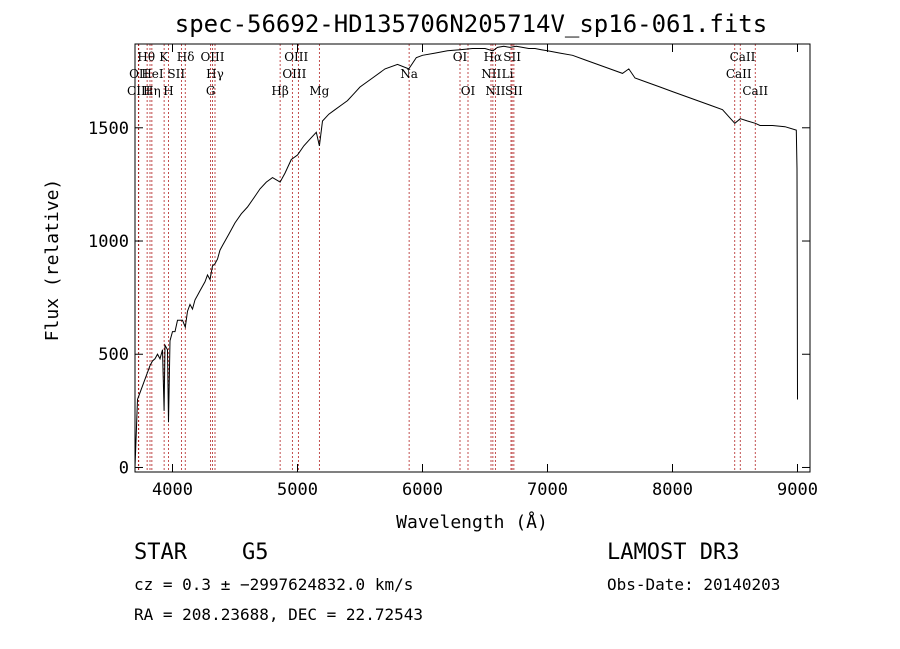 The image size is (900, 649). I want to click on observation-date: Obs-Date: 20140203, so click(694, 584).